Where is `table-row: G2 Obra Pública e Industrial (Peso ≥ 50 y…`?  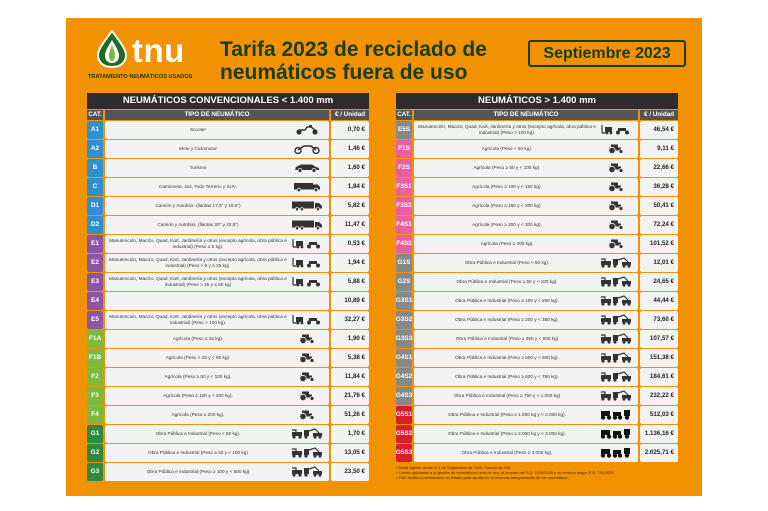 table-row: G2 Obra Pública e Industrial (Peso ≥ 50 y… is located at coordinates (228, 452).